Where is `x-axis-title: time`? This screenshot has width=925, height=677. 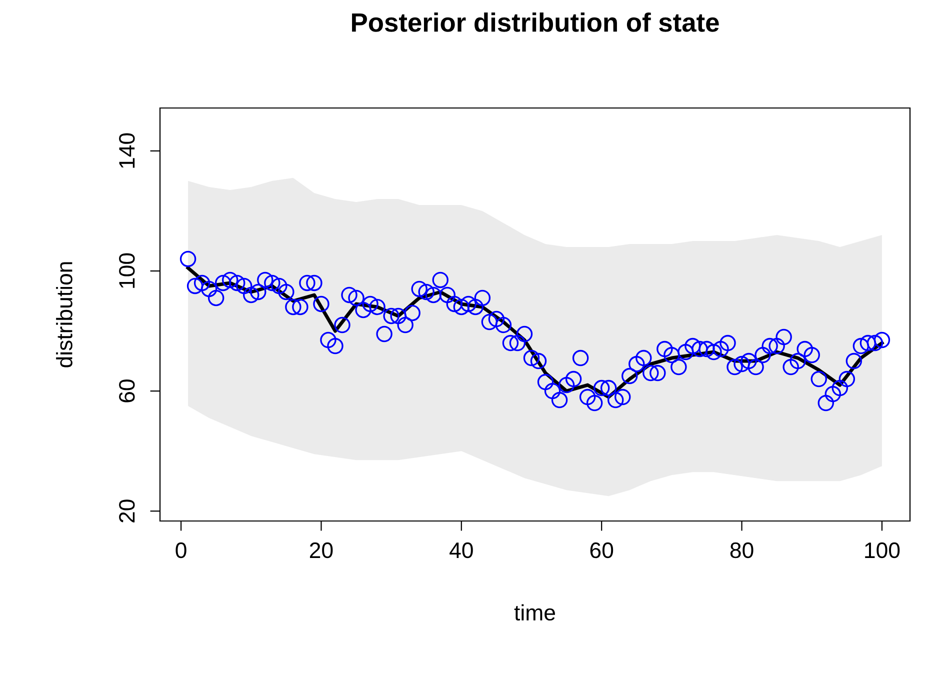 x-axis-title: time is located at coordinates (535, 612).